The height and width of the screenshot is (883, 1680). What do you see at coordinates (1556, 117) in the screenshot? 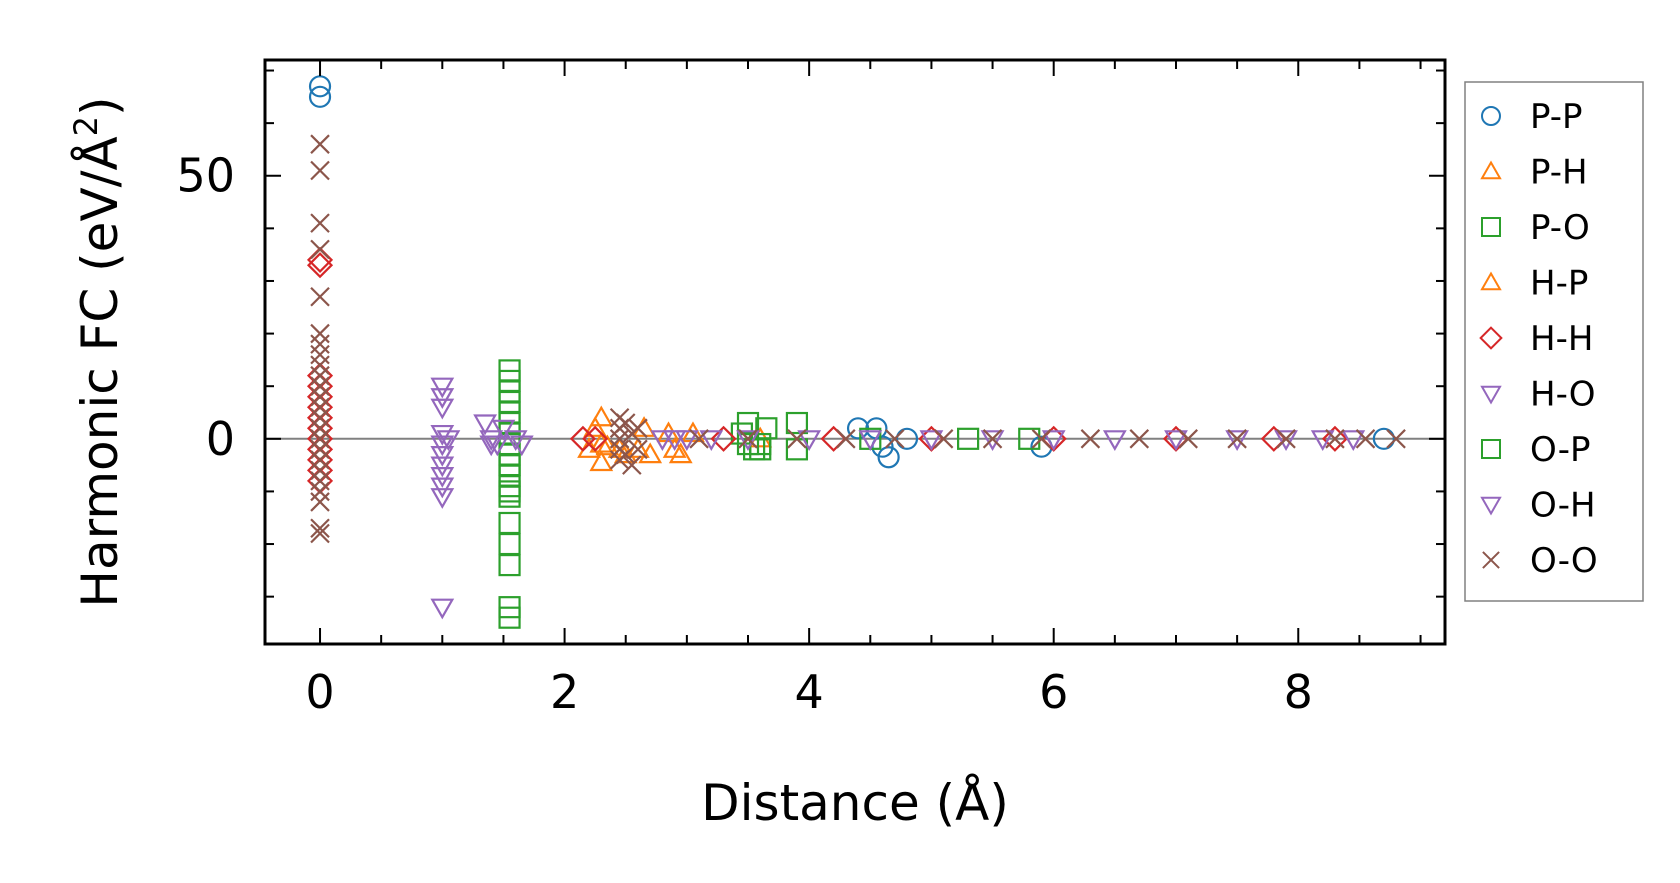
I see `legend-label: P-P` at bounding box center [1556, 117].